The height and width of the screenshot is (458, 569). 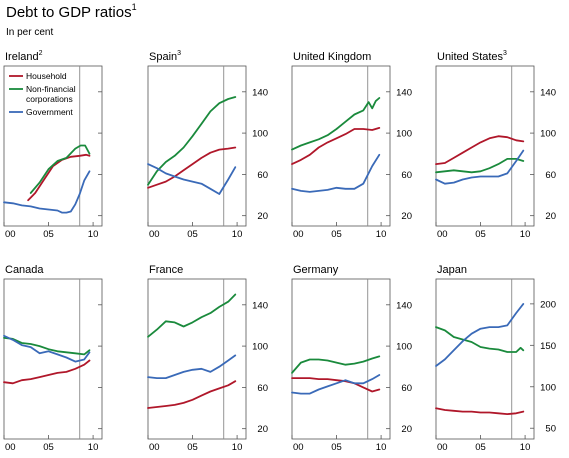 What do you see at coordinates (46, 76) in the screenshot?
I see `legend-label: Household` at bounding box center [46, 76].